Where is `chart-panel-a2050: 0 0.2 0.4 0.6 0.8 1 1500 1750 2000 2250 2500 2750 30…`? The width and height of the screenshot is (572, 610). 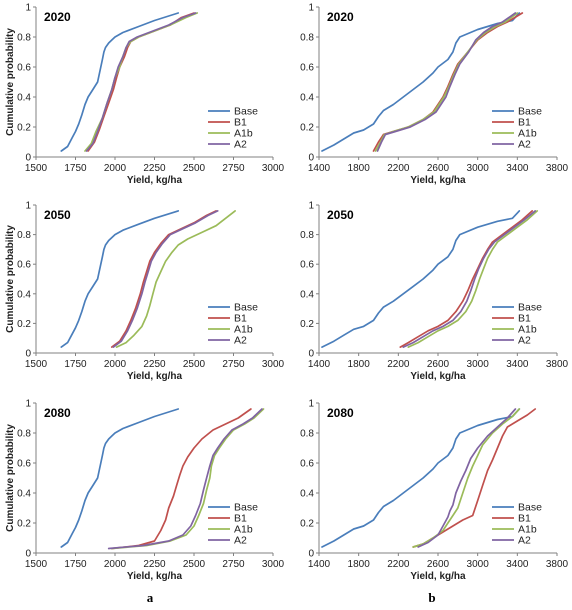 chart-panel-a2050: 0 0.2 0.4 0.6 0.8 1 1500 1750 2000 2250 2500 2750 30… is located at coordinates (145, 292).